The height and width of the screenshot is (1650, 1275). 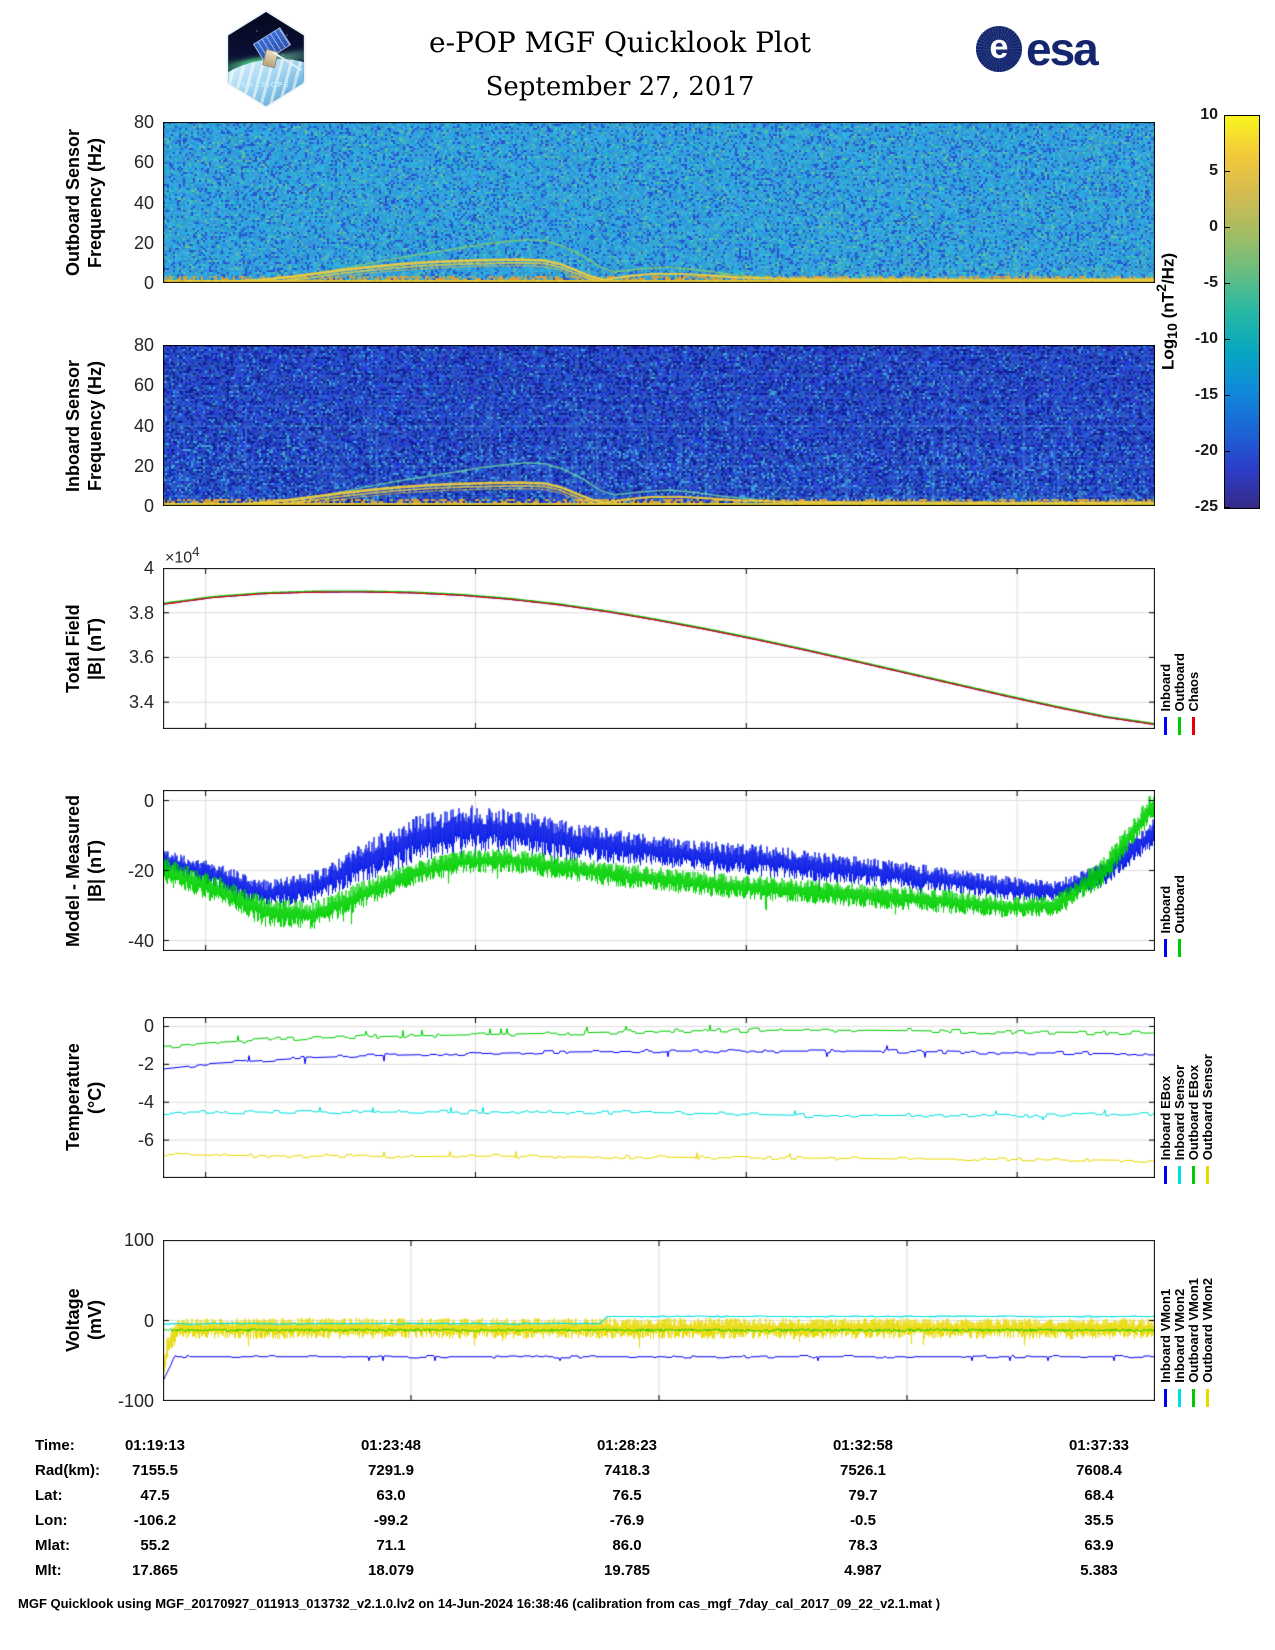 What do you see at coordinates (1037, 49) in the screenshot?
I see `esa-logo: e esa` at bounding box center [1037, 49].